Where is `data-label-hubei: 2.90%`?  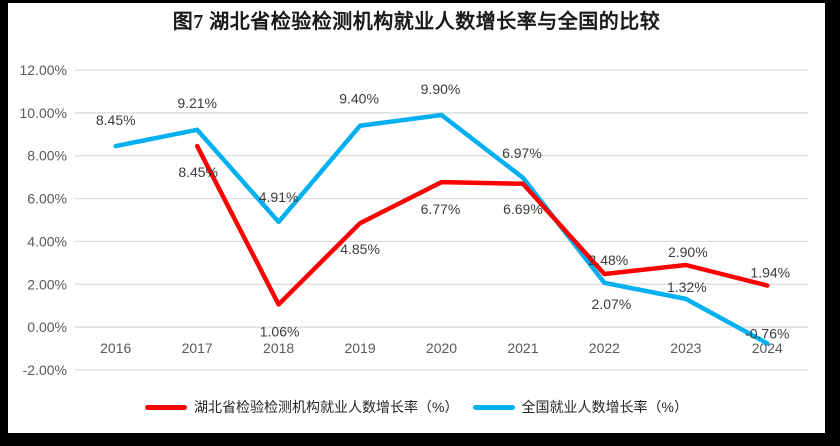
data-label-hubei: 2.90% is located at coordinates (688, 252).